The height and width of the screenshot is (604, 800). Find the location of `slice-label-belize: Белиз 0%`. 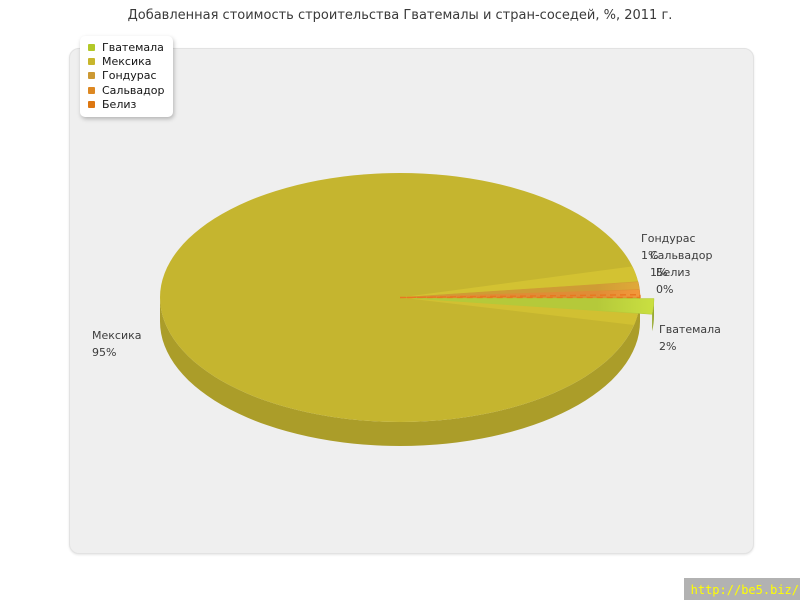

slice-label-belize: Белиз 0% is located at coordinates (673, 281).